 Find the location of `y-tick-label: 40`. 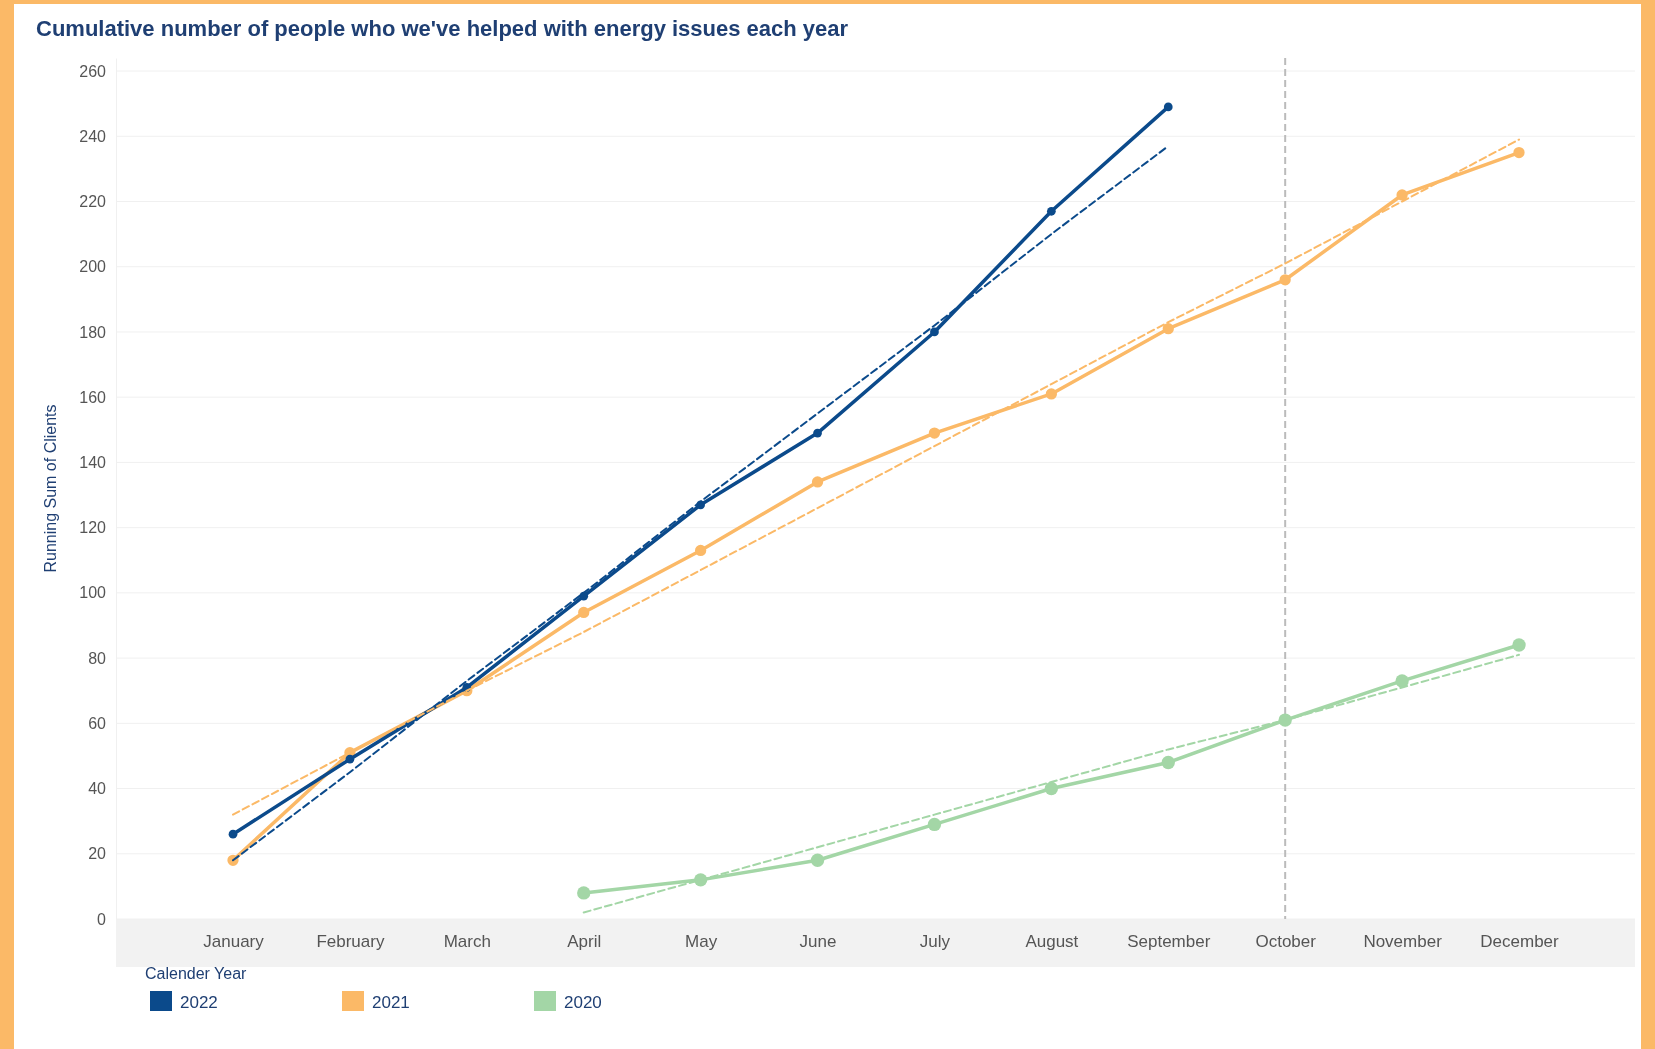

y-tick-label: 40 is located at coordinates (97, 789).